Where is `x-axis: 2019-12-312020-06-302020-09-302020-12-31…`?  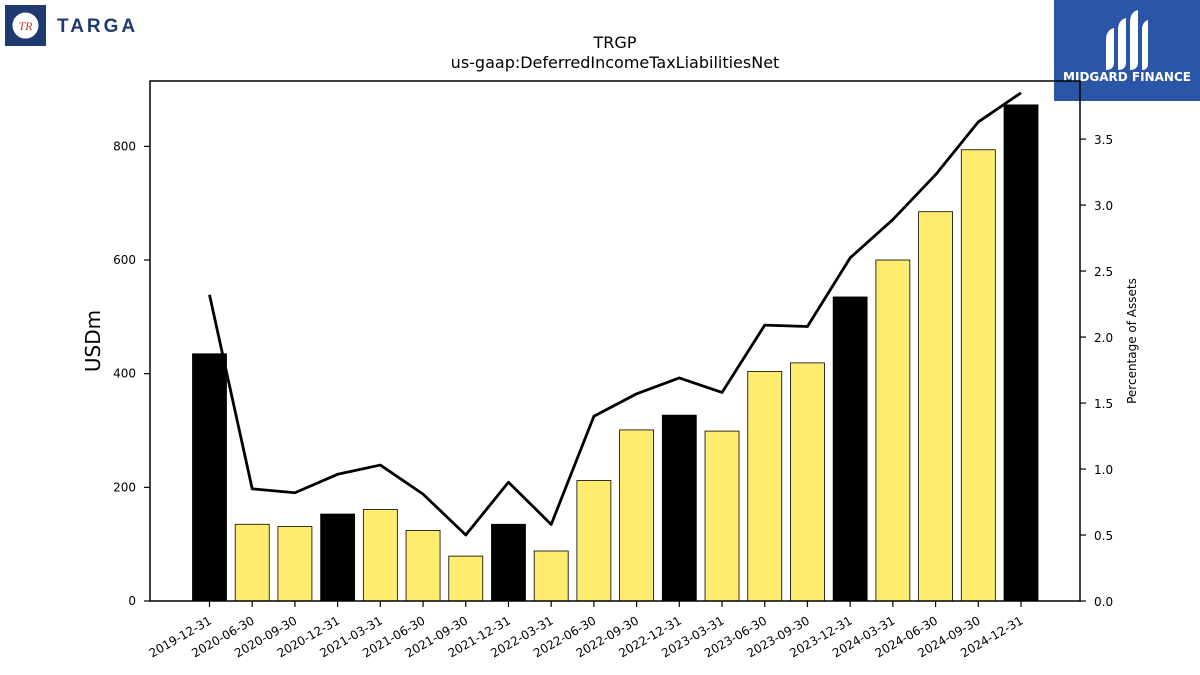
x-axis: 2019-12-312020-06-302020-09-302020-12-31… is located at coordinates (586, 630).